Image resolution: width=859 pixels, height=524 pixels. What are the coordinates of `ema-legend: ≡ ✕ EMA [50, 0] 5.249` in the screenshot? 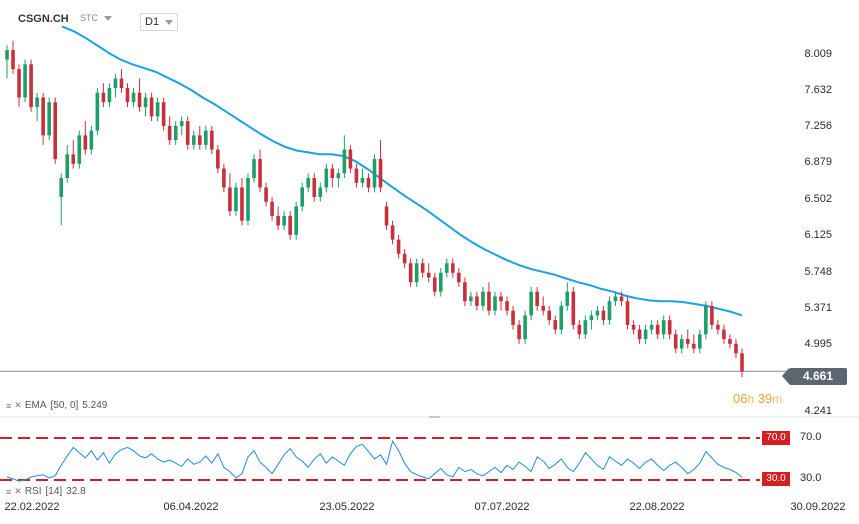 It's located at (57, 405).